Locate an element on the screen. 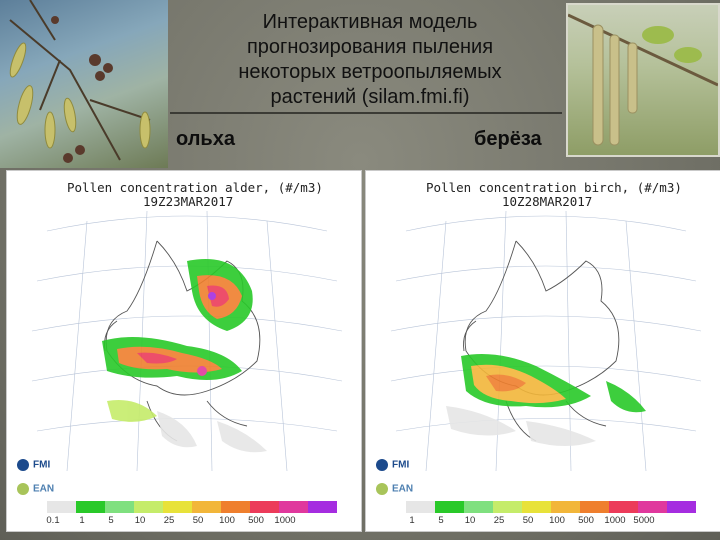 The width and height of the screenshot is (720, 540). alder-catkins-photo is located at coordinates (84, 84).